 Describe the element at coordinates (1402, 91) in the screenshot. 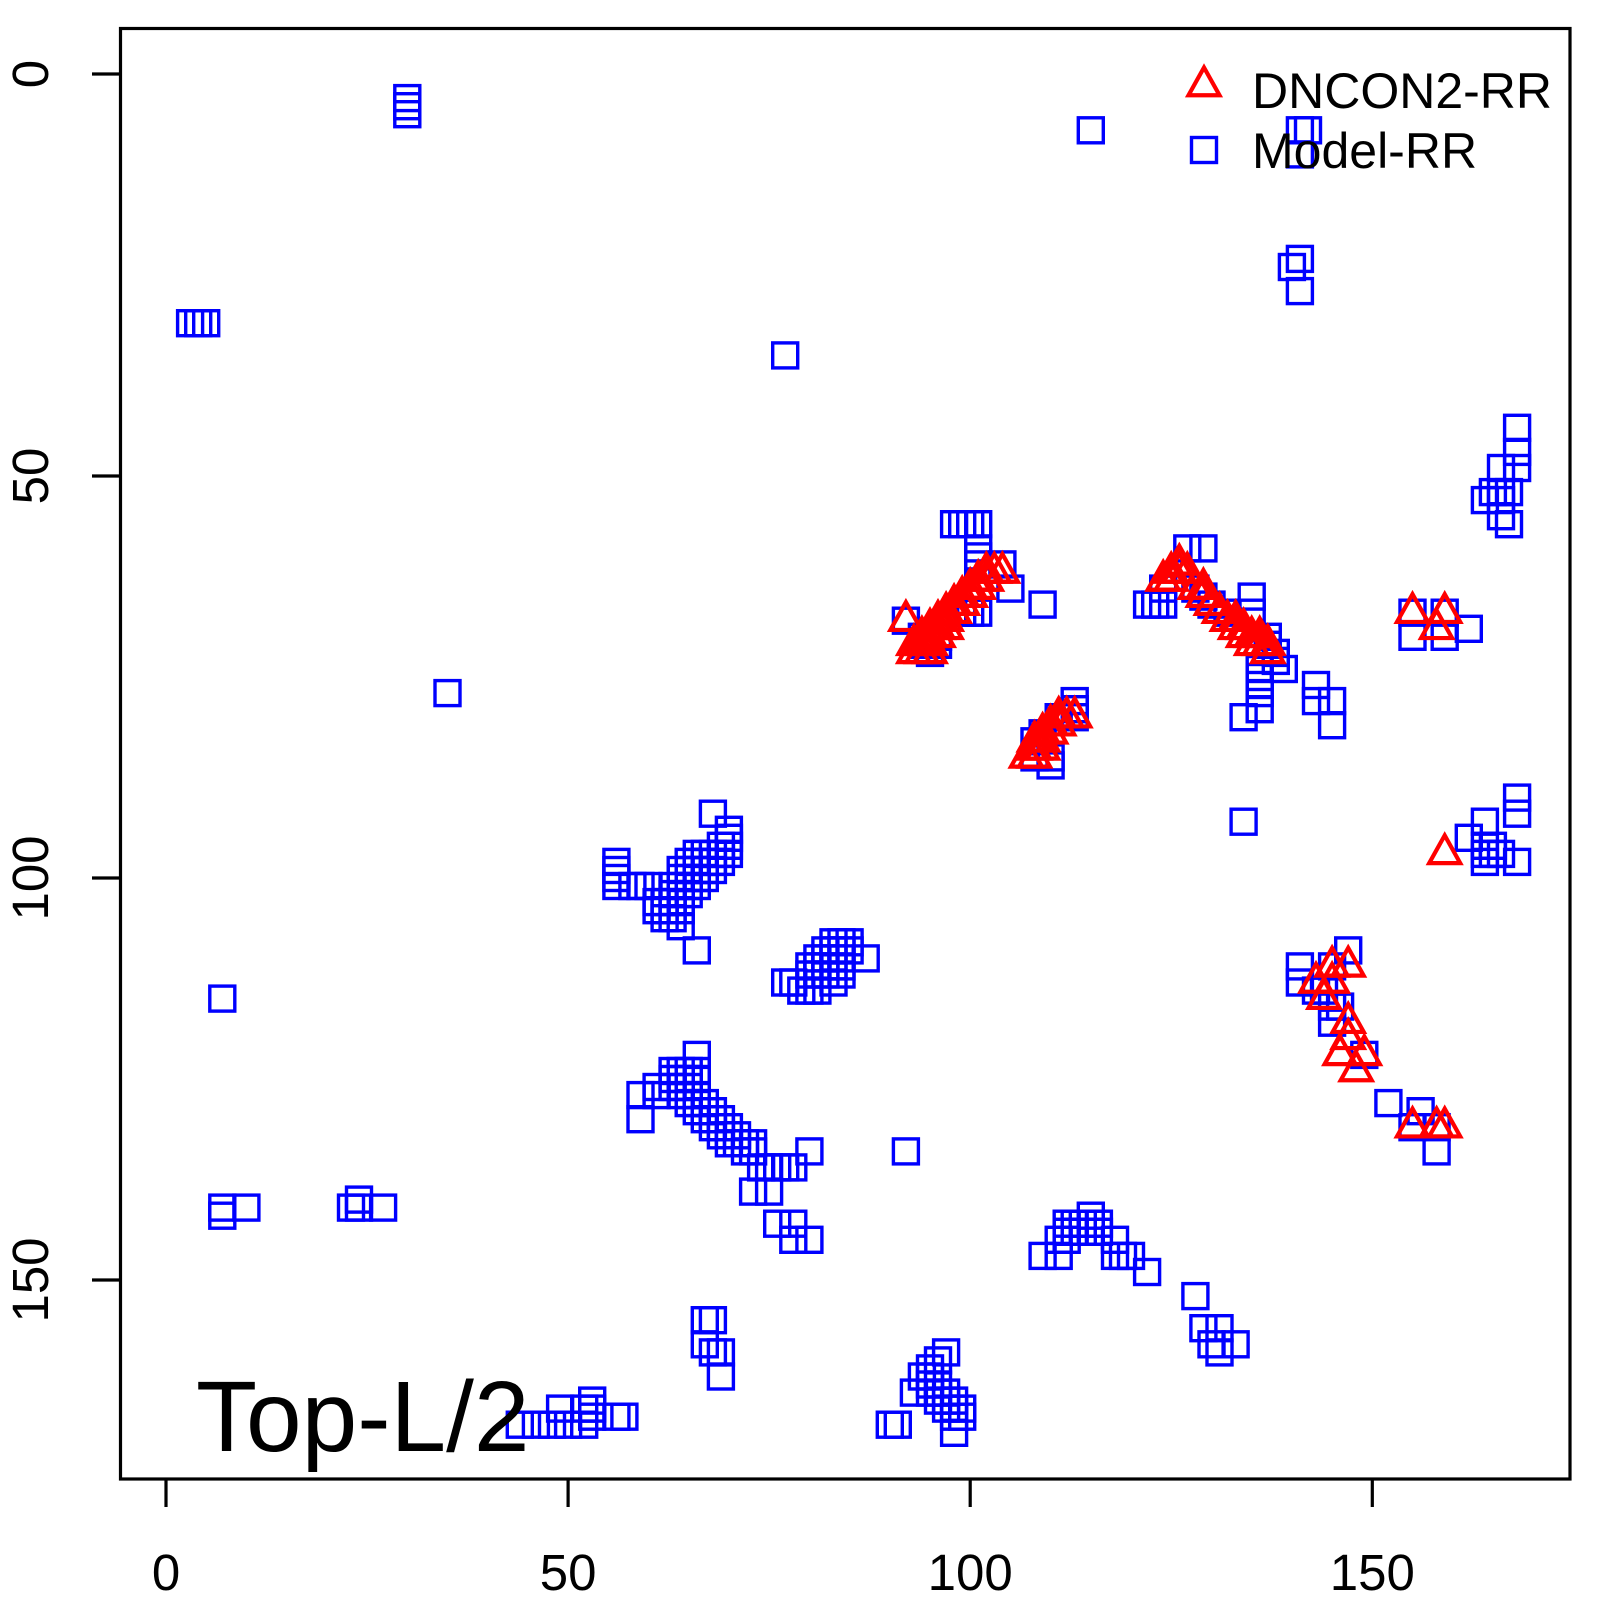

I see `svg-text: DNCON2-RR` at that location.